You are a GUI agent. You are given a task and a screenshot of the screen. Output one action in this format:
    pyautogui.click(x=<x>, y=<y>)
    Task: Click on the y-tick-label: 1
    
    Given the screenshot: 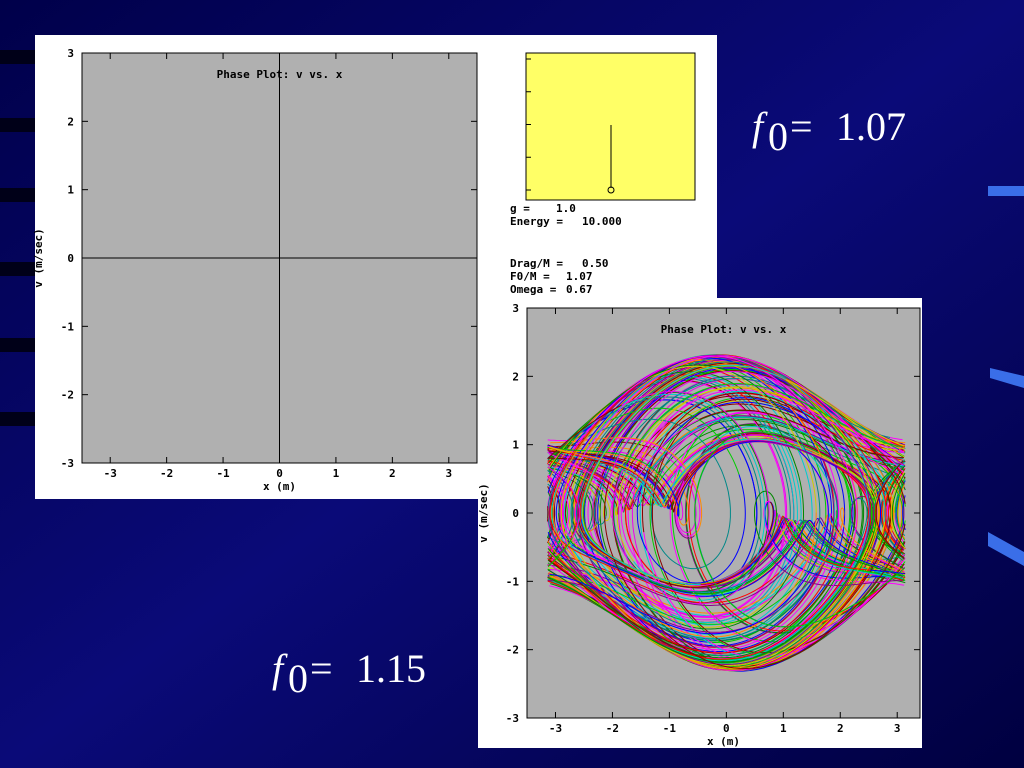 What is the action you would take?
    pyautogui.click(x=515, y=445)
    